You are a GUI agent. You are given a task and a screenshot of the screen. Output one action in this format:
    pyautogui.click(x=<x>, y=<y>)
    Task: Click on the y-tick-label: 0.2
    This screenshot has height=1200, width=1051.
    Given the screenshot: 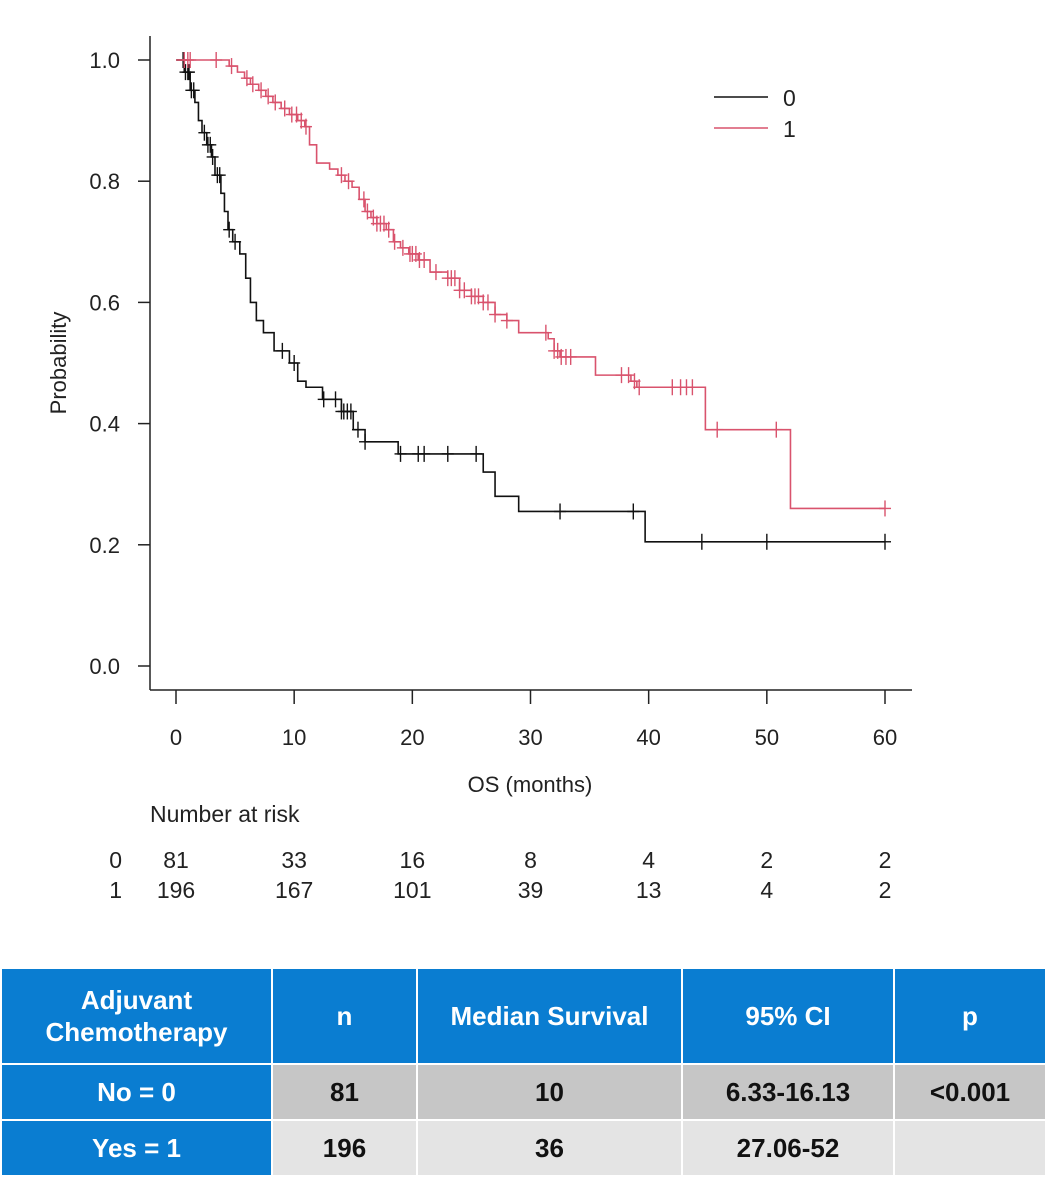 What is the action you would take?
    pyautogui.click(x=104, y=545)
    